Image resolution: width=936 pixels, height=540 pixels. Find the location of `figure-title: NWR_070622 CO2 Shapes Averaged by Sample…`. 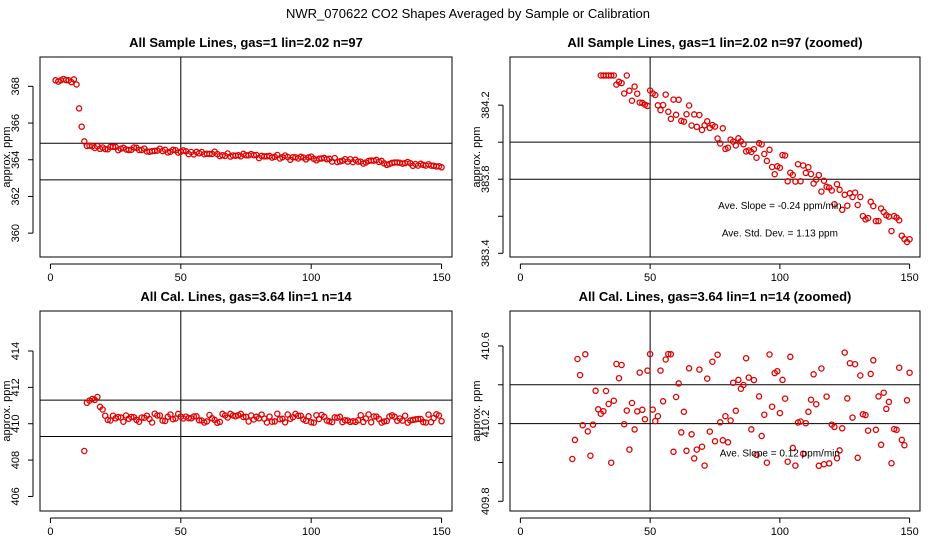

figure-title: NWR_070622 CO2 Shapes Averaged by Sample… is located at coordinates (468, 13).